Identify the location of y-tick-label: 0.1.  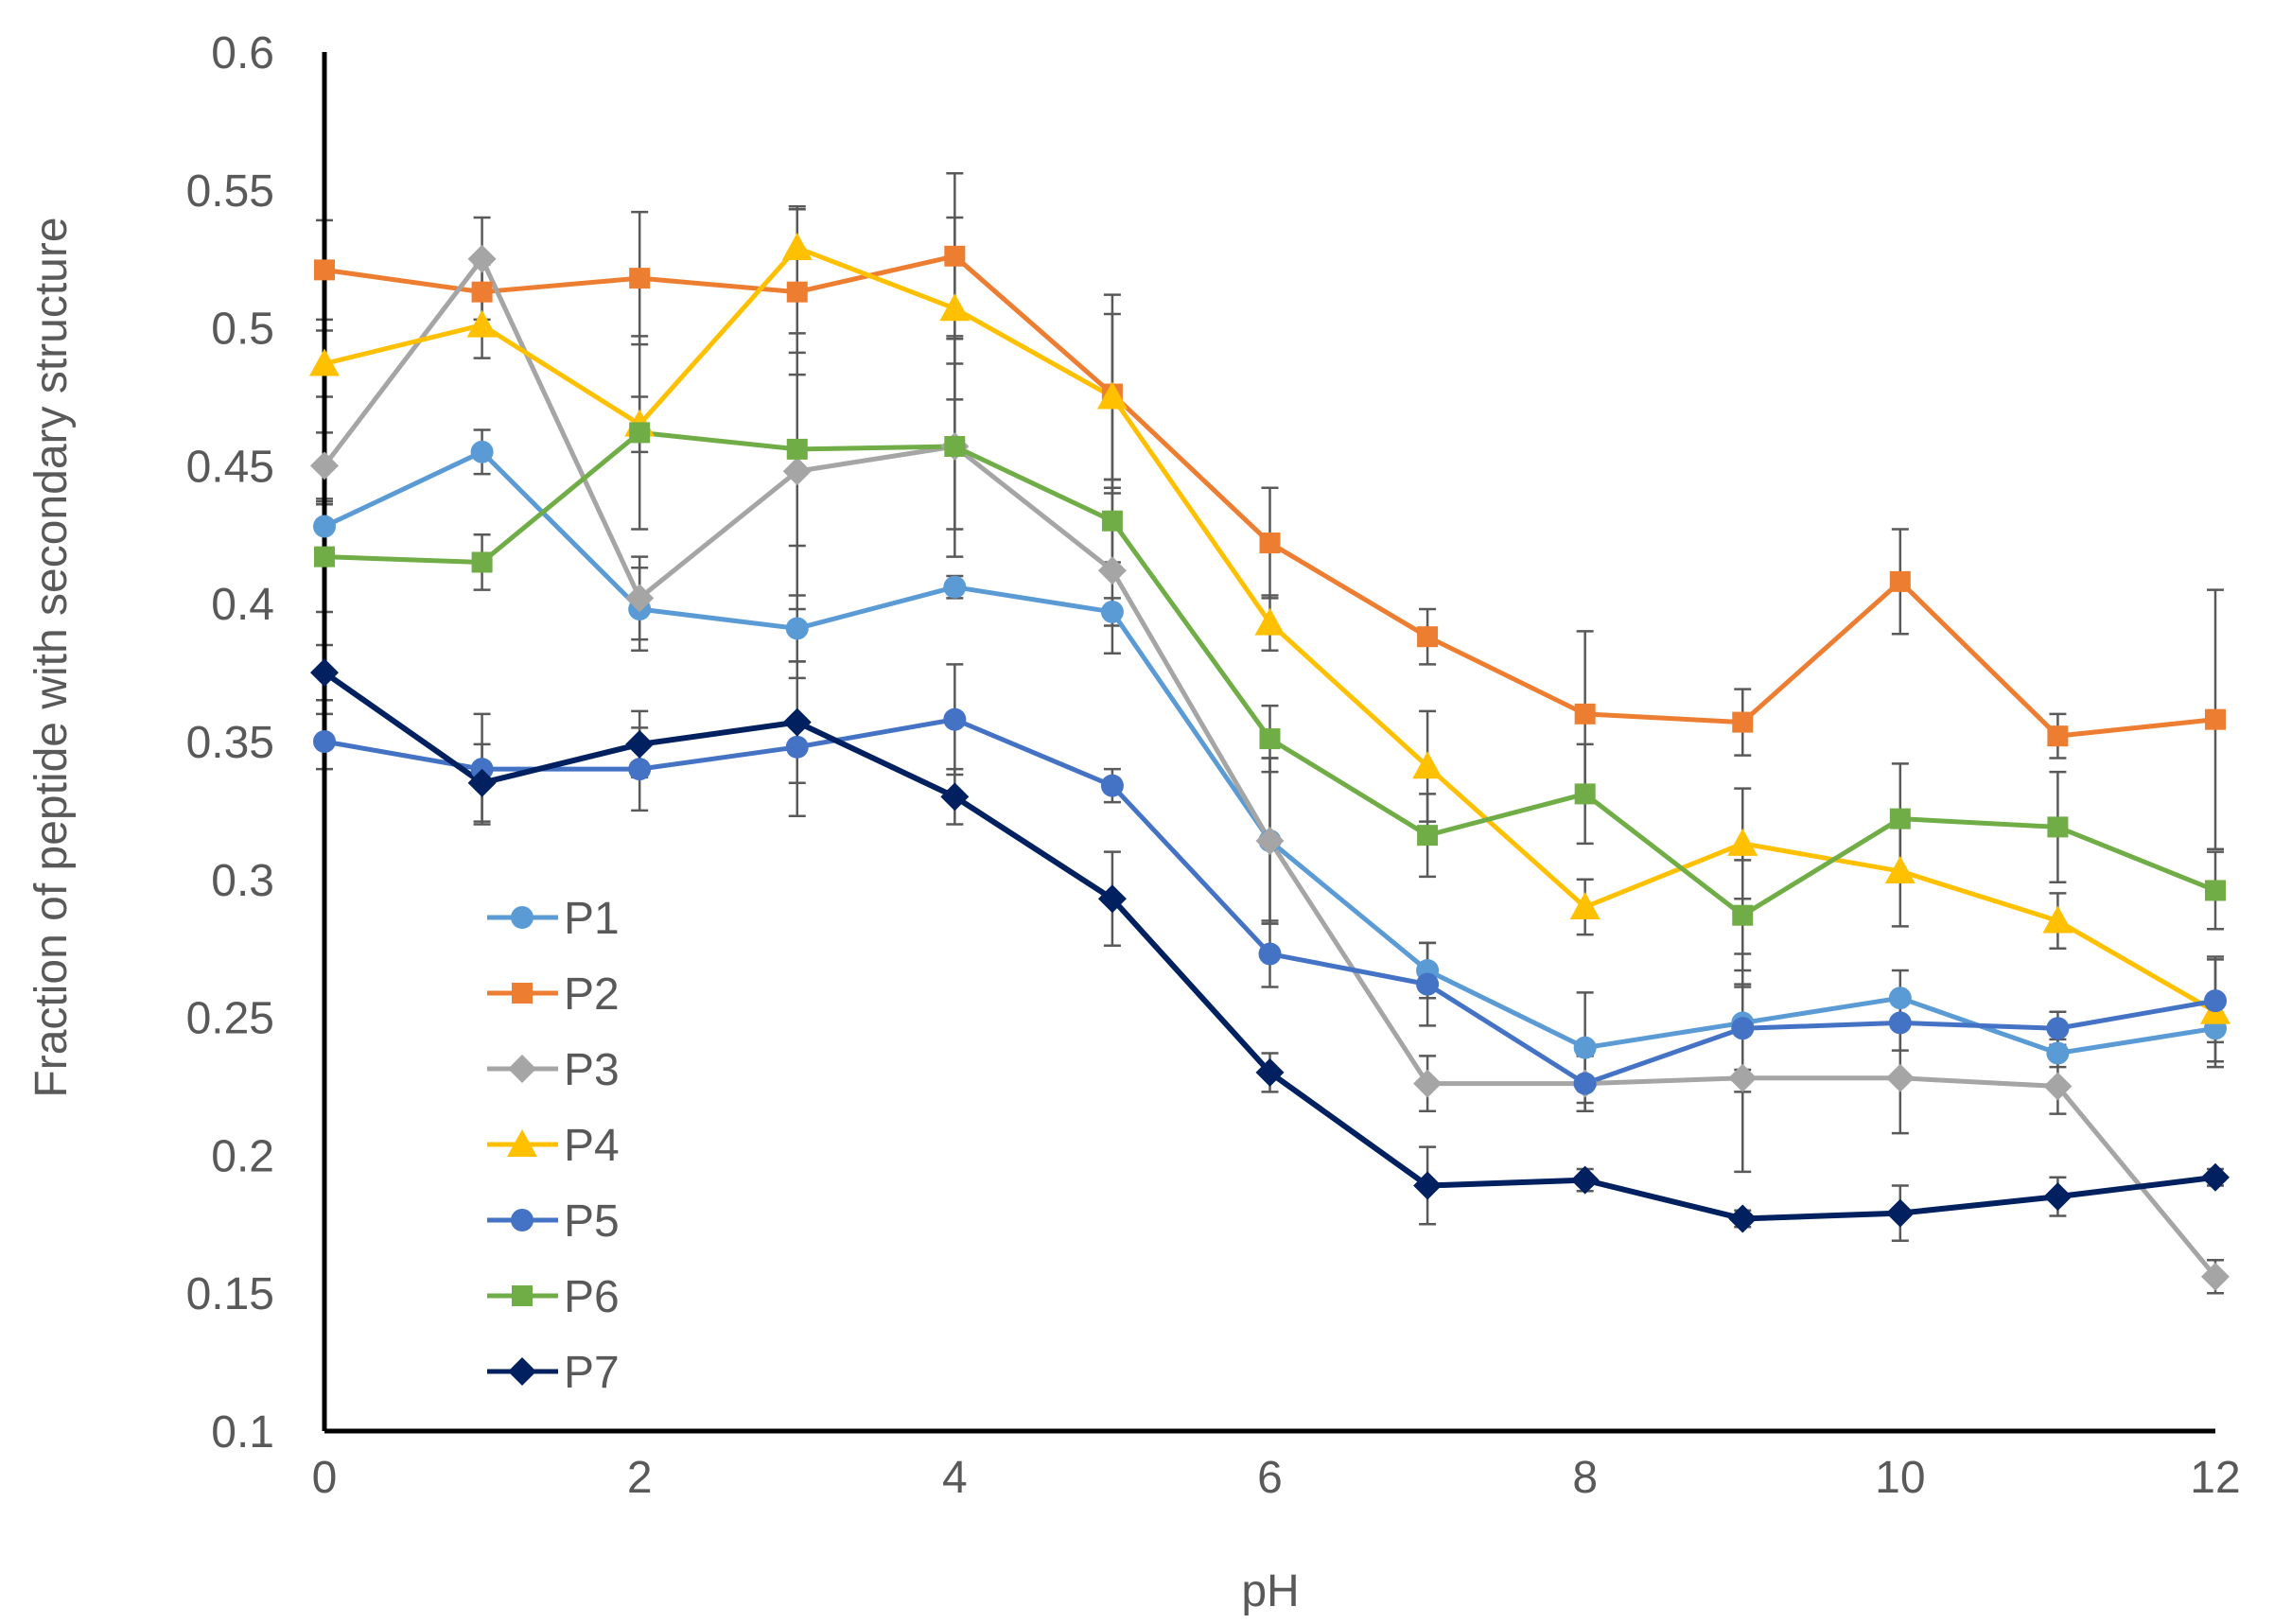
(242, 1433).